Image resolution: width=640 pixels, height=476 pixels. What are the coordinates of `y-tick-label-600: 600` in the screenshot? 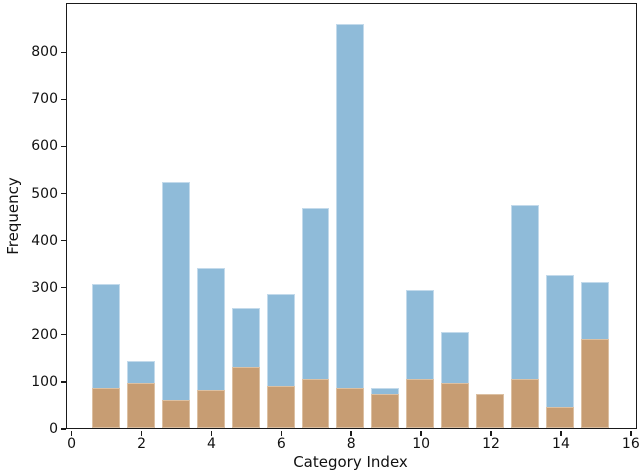 It's located at (44, 146).